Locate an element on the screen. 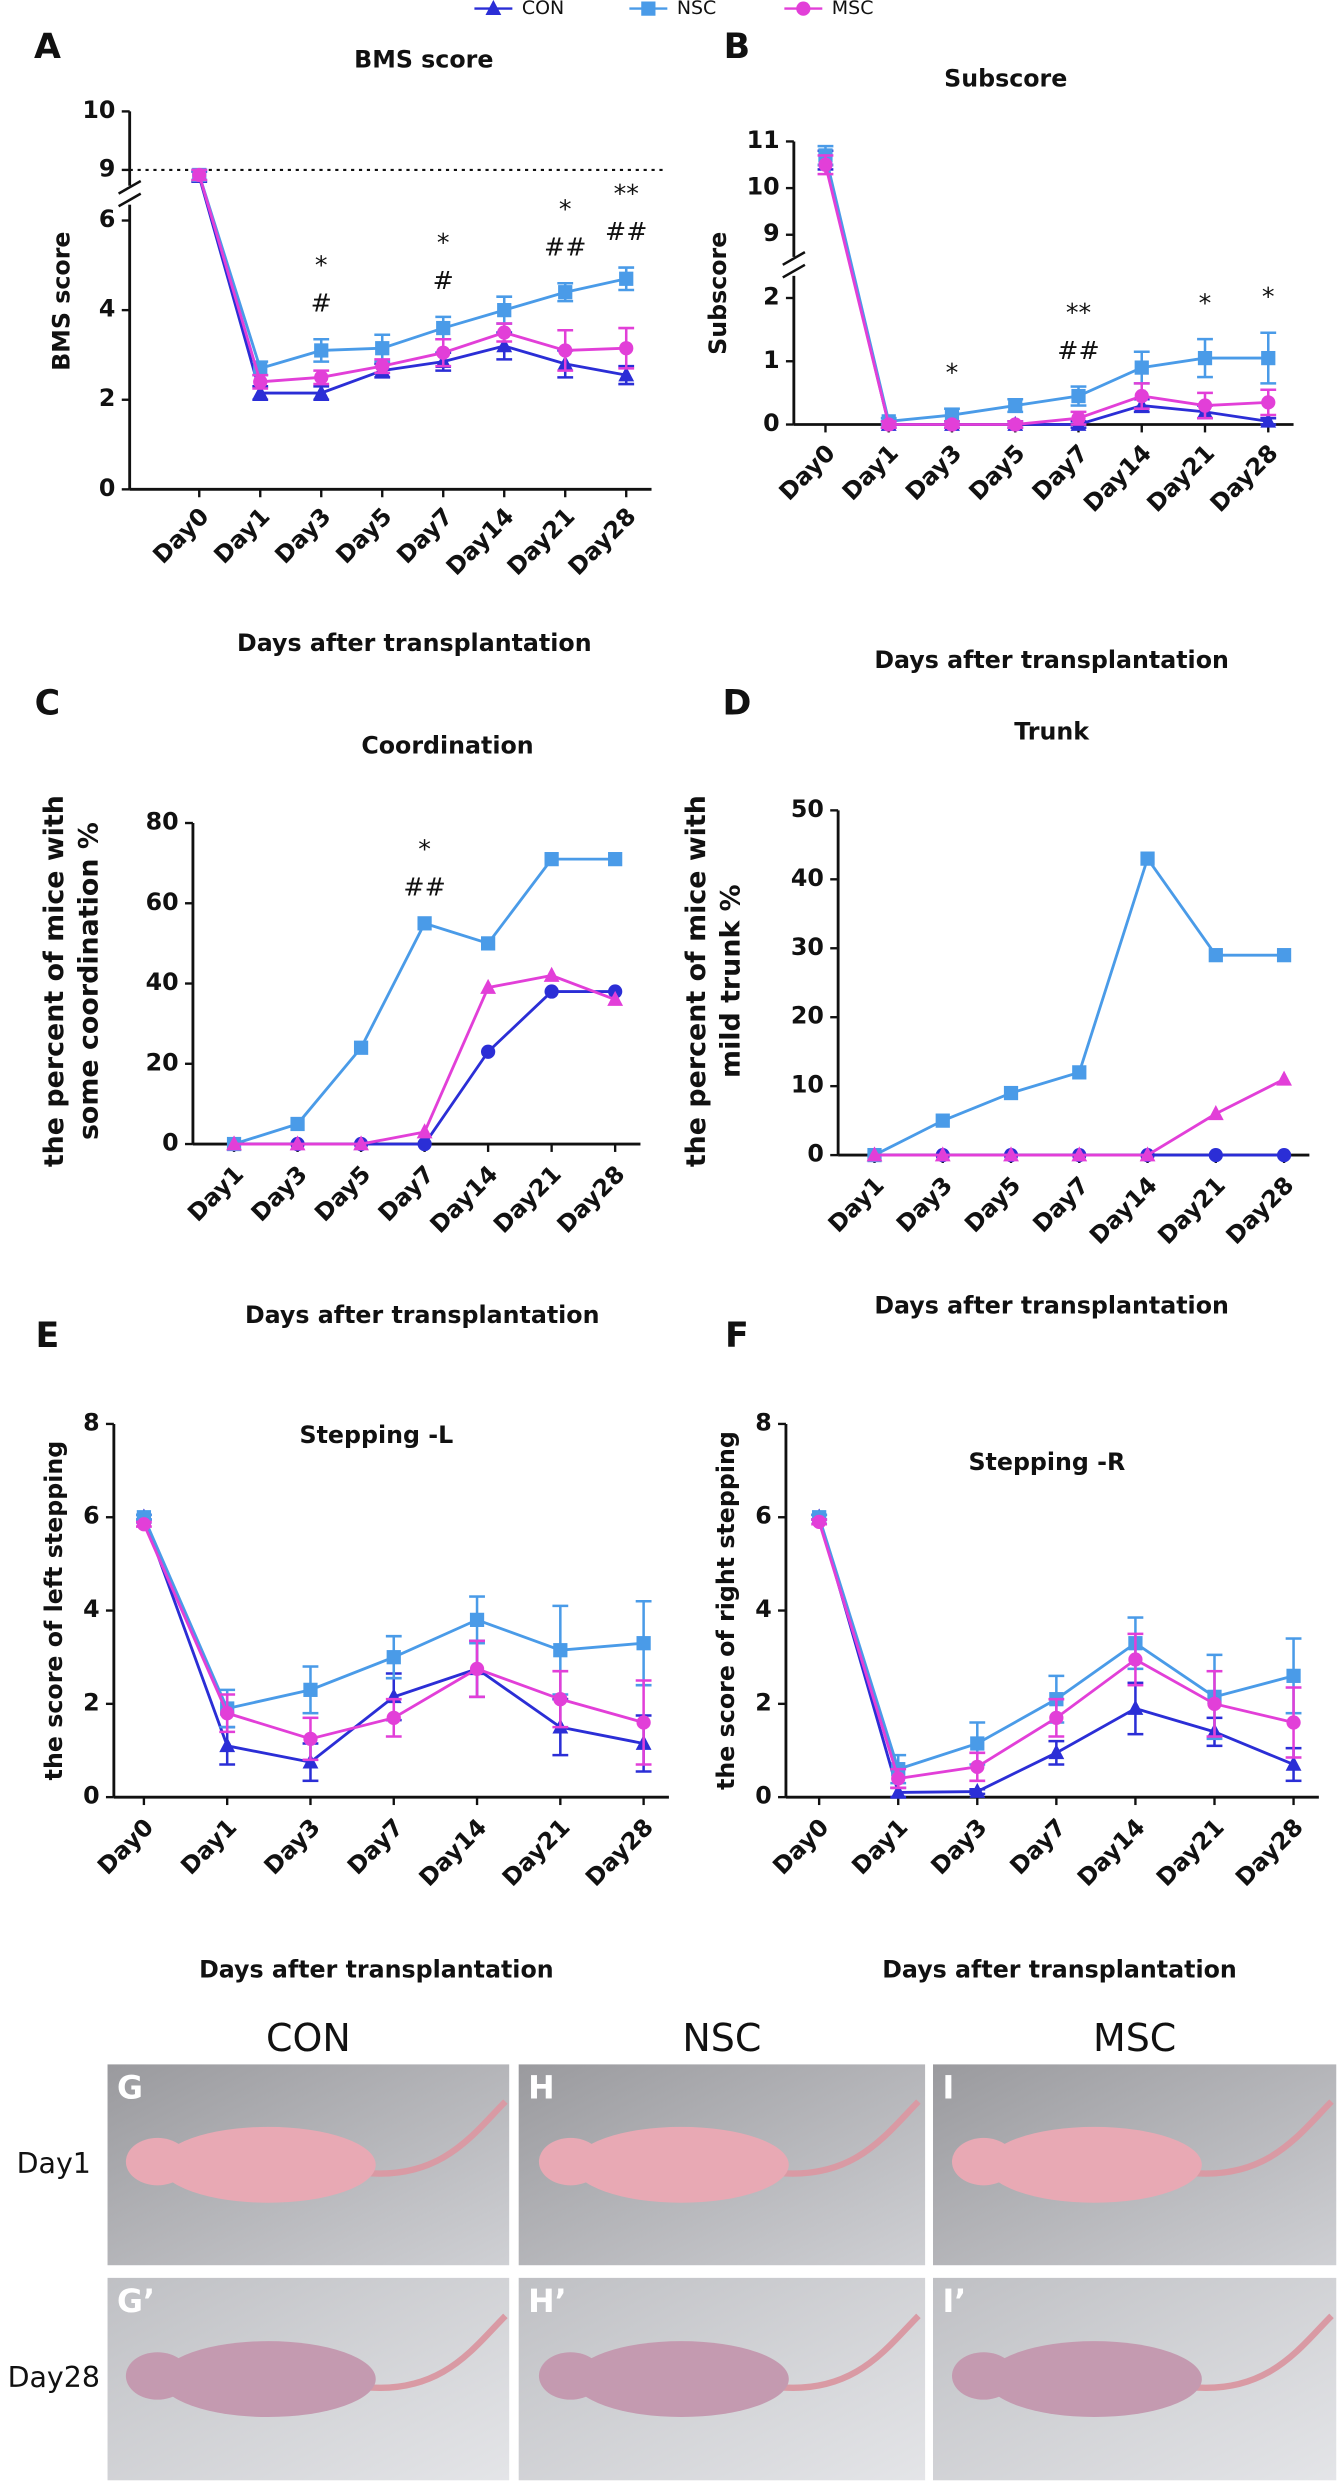  y-tick-label: 80 is located at coordinates (162, 822).